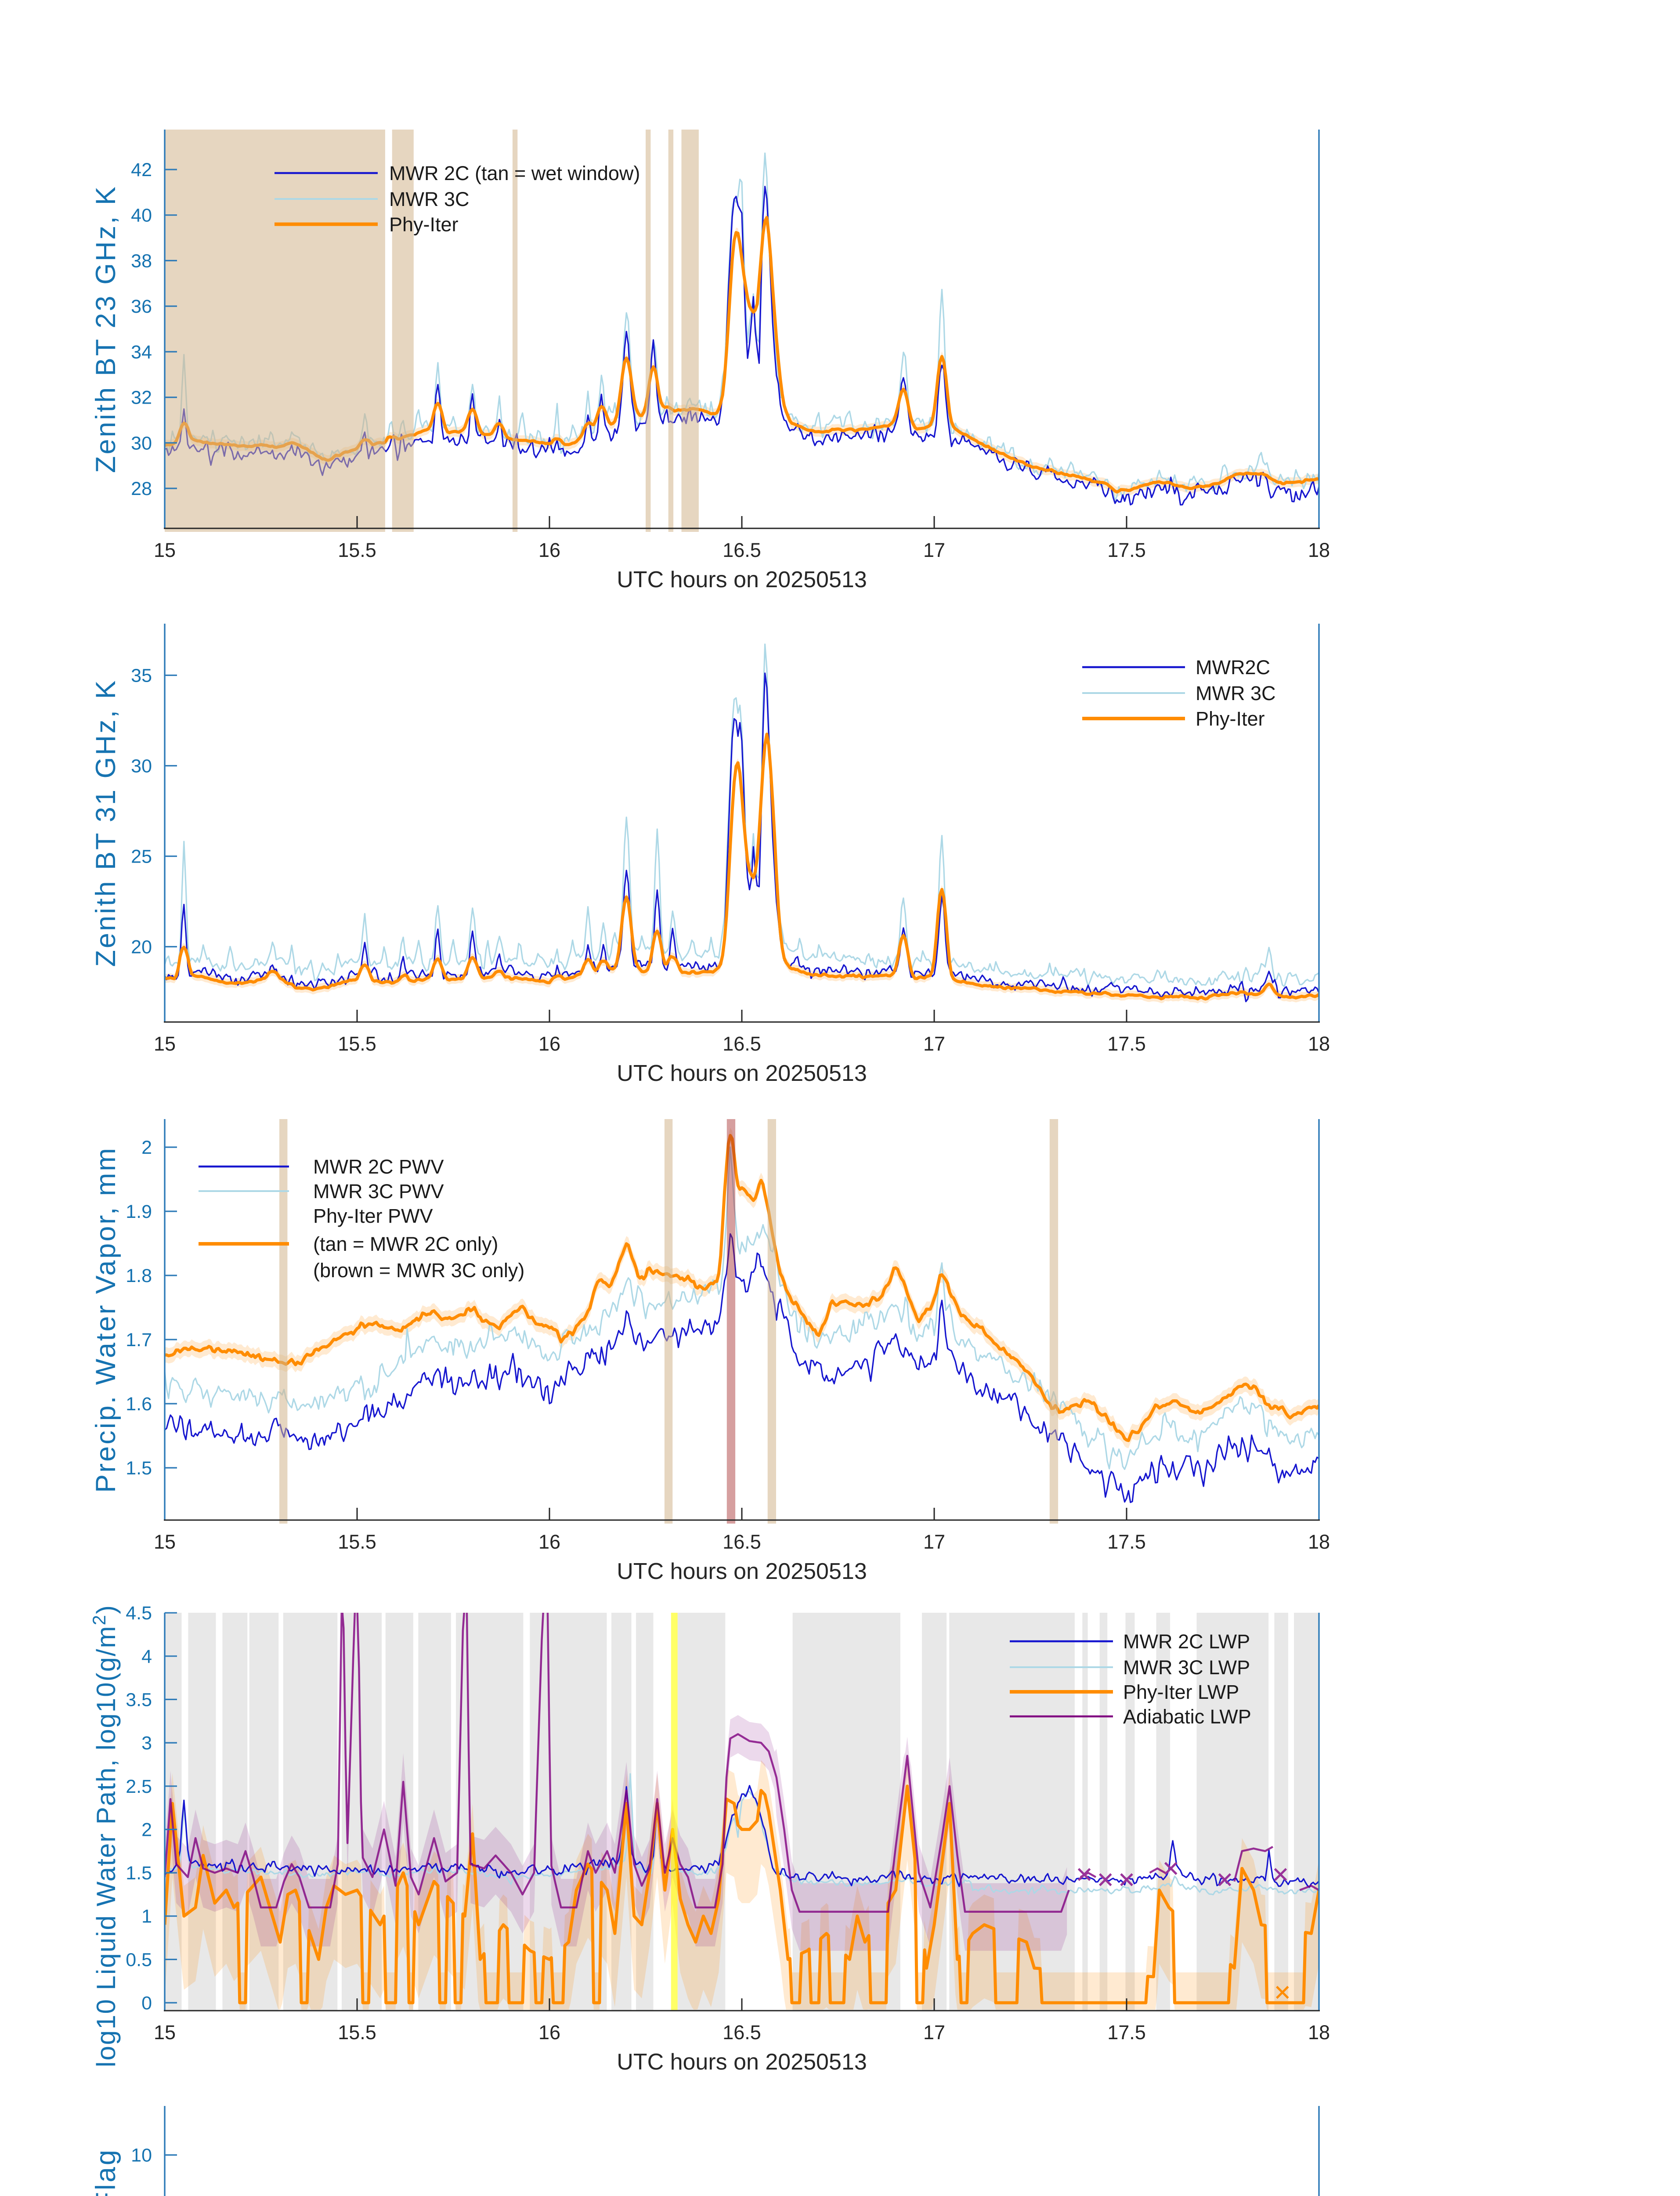  What do you see at coordinates (142, 675) in the screenshot?
I see `svg-text: 35` at bounding box center [142, 675].